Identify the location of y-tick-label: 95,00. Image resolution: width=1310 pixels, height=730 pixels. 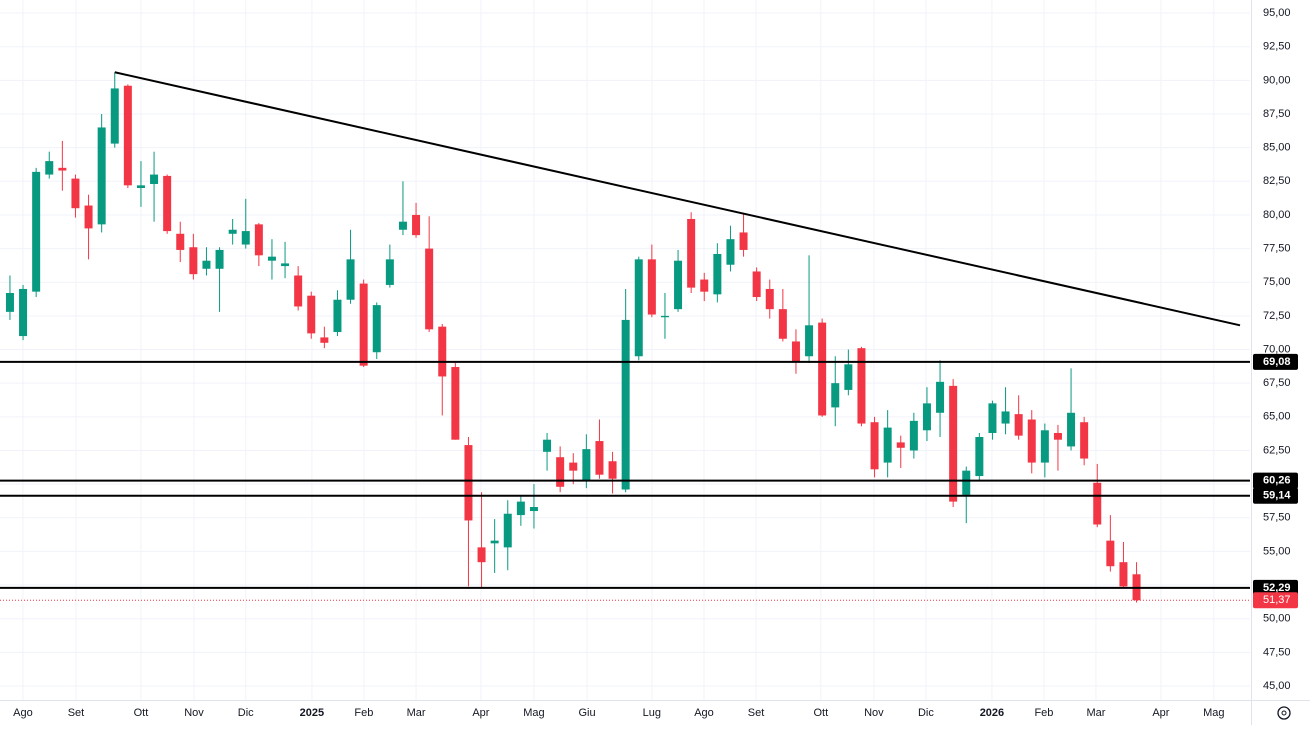
(1277, 13).